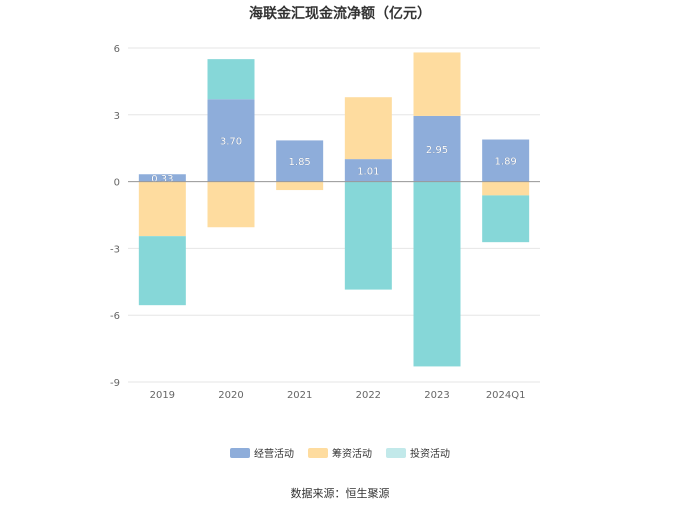  I want to click on y-tick-label: 6, so click(117, 49).